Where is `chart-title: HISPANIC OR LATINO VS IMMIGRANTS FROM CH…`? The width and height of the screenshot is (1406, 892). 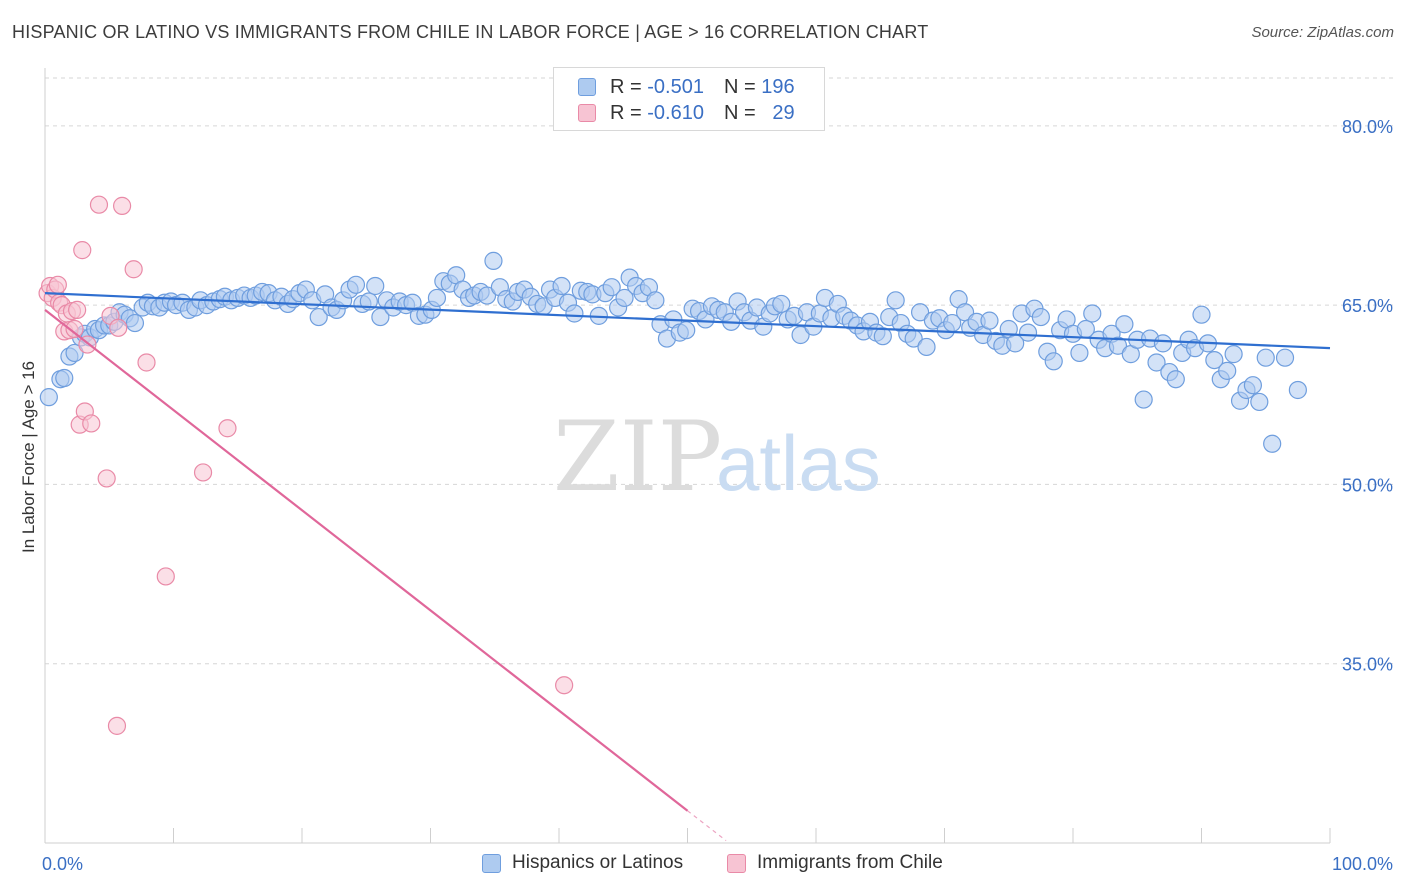 chart-title: HISPANIC OR LATINO VS IMMIGRANTS FROM CH… is located at coordinates (470, 32).